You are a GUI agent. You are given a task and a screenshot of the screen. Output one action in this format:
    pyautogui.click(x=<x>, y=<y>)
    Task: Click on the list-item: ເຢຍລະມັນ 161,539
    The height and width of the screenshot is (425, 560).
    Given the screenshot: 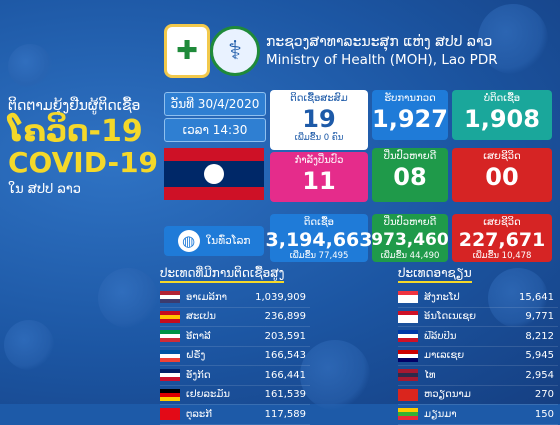 What is the action you would take?
    pyautogui.click(x=235, y=395)
    